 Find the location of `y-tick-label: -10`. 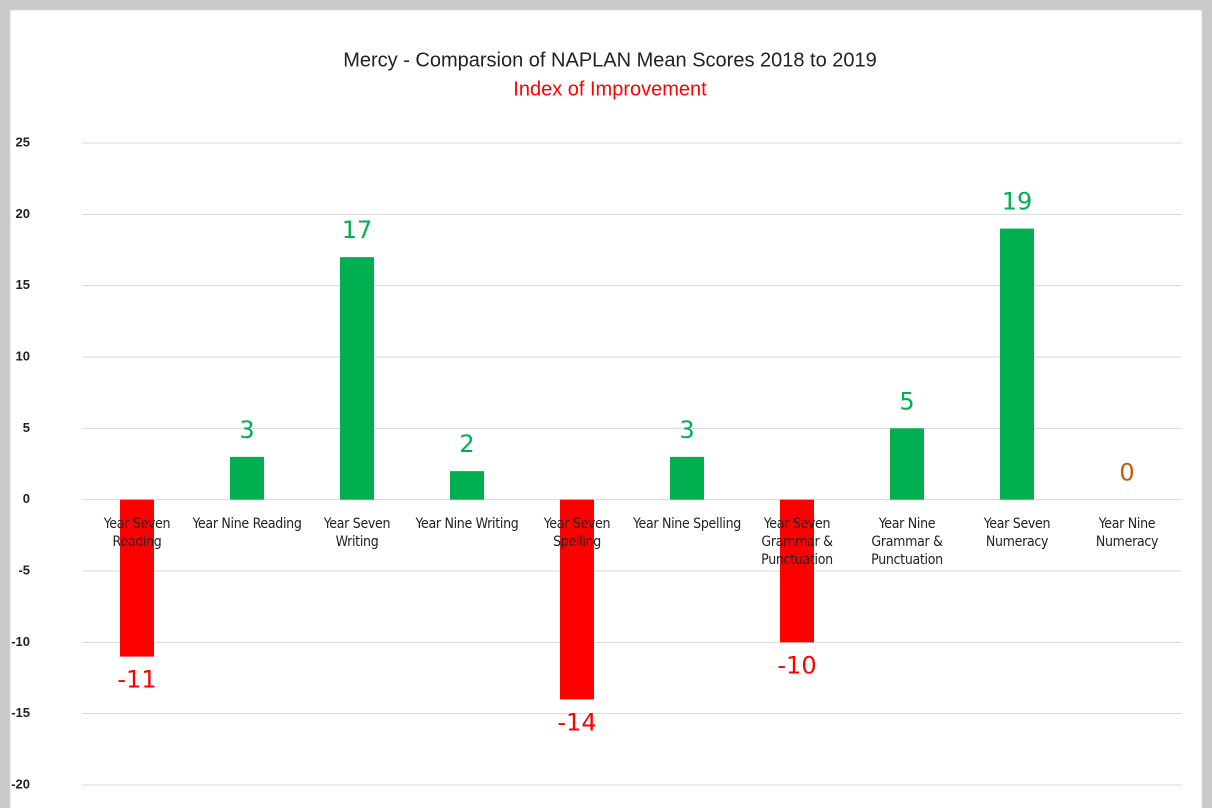

y-tick-label: -10 is located at coordinates (20, 641).